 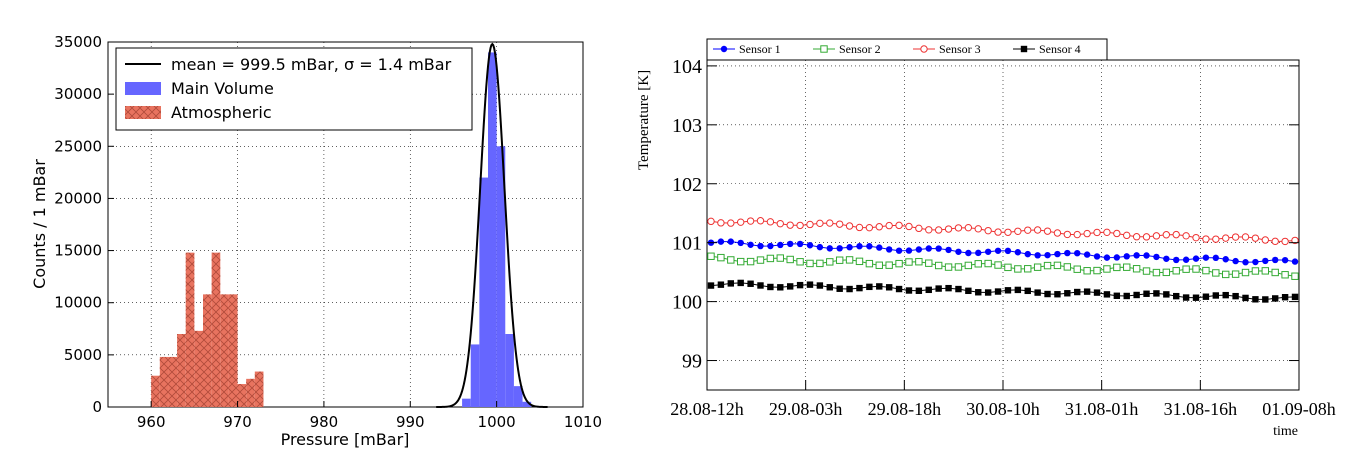 I want to click on temperature-y-axis-label: Temperature [K], so click(x=644, y=120).